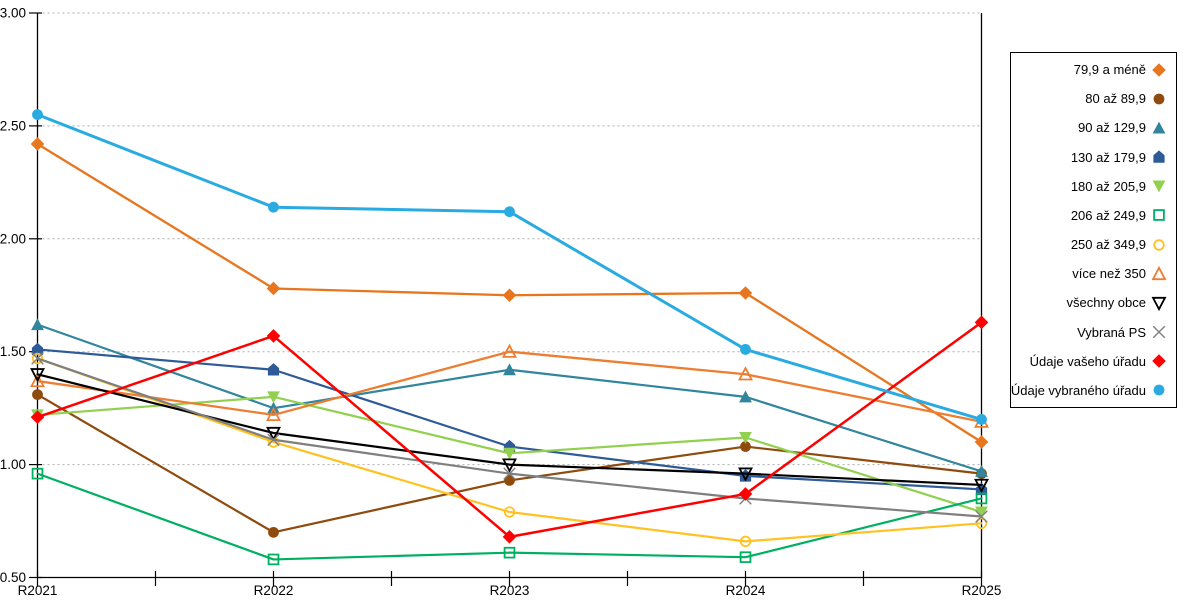 The image size is (1200, 600). What do you see at coordinates (982, 590) in the screenshot?
I see `x-axis-label: R2025` at bounding box center [982, 590].